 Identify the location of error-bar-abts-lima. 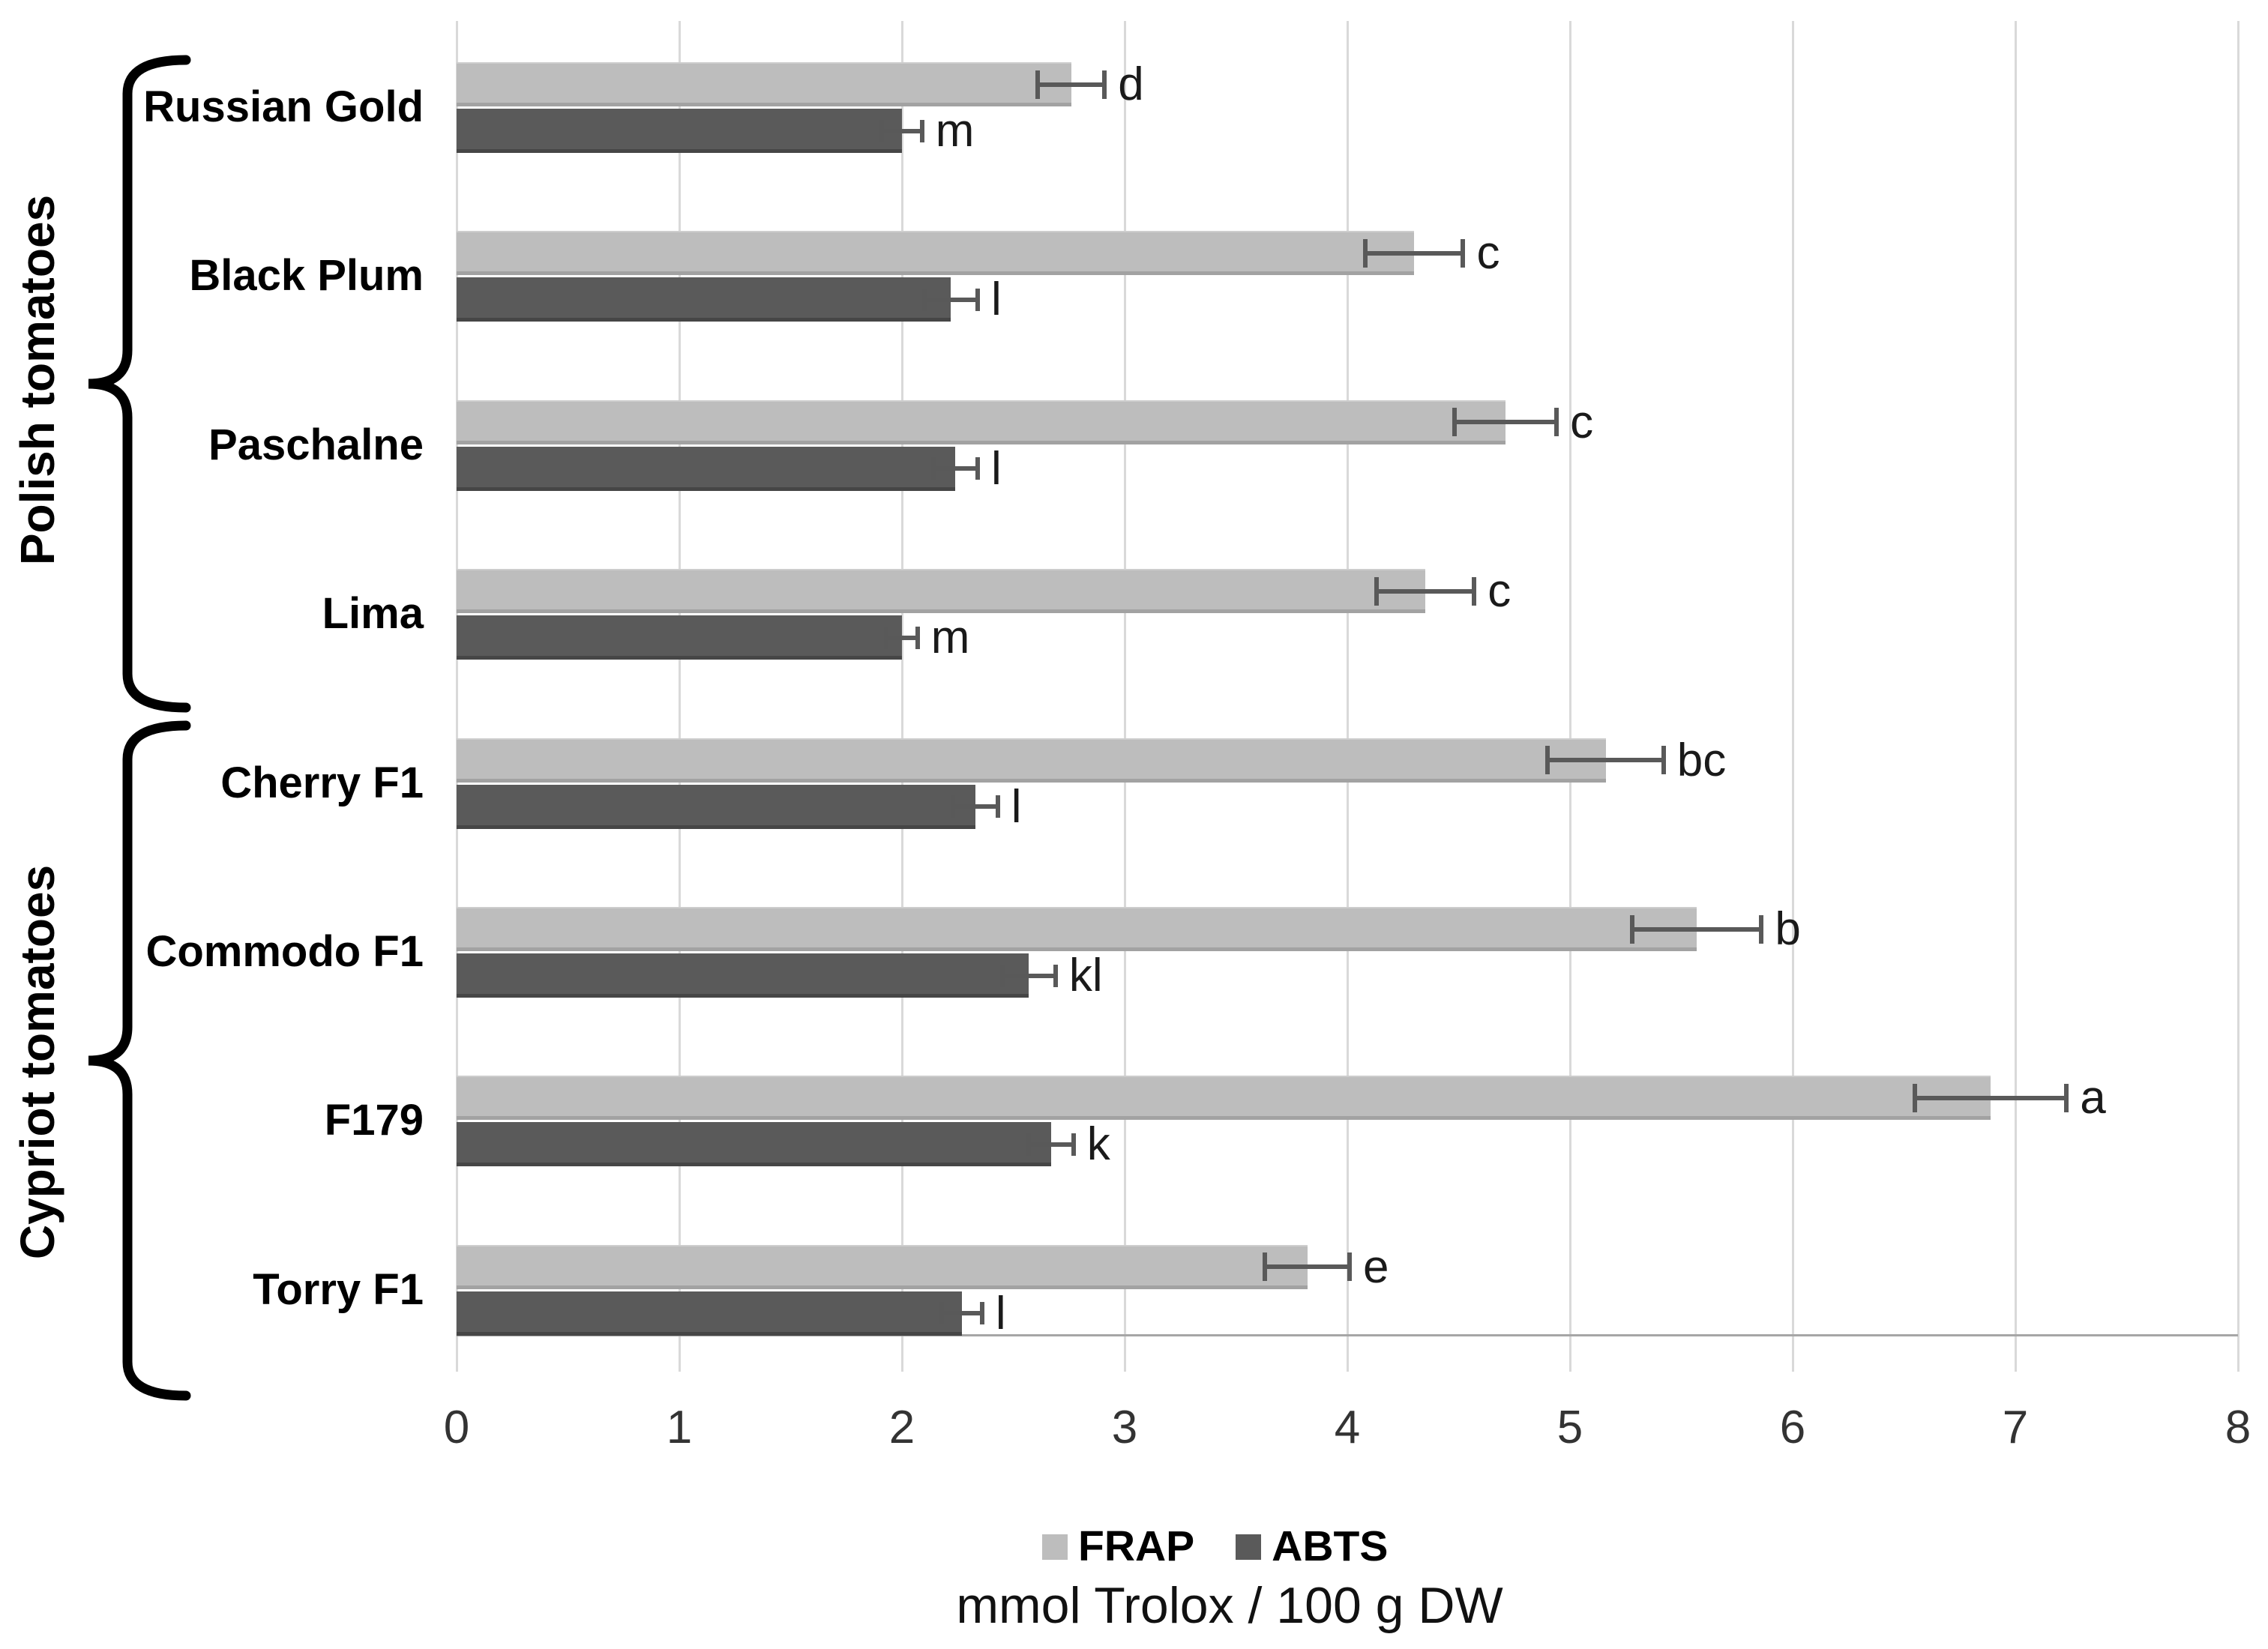
(902, 637).